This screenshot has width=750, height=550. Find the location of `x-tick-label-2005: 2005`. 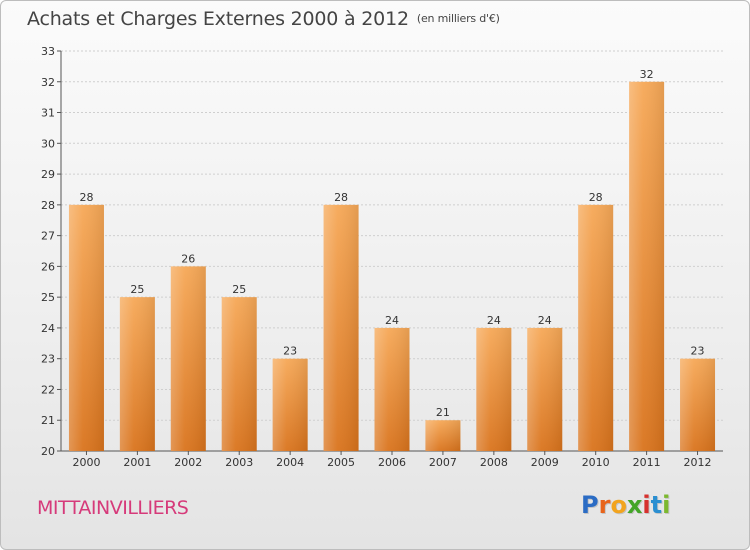

x-tick-label-2005: 2005 is located at coordinates (341, 462).